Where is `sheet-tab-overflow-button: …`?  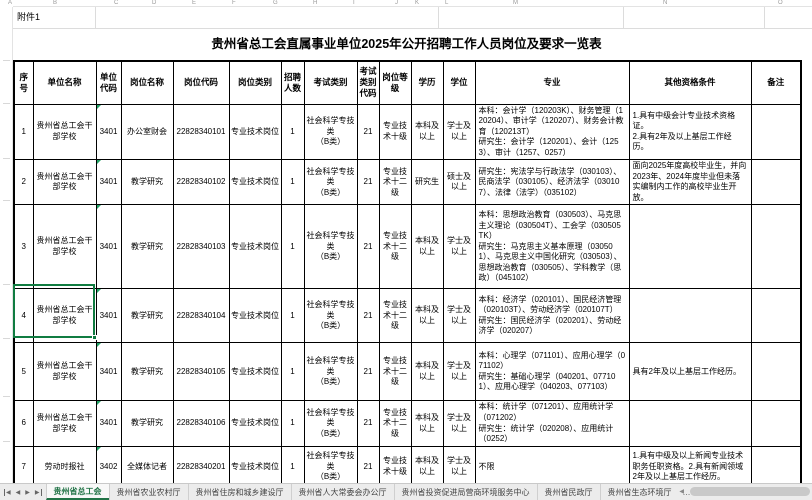 sheet-tab-overflow-button: … is located at coordinates (686, 492).